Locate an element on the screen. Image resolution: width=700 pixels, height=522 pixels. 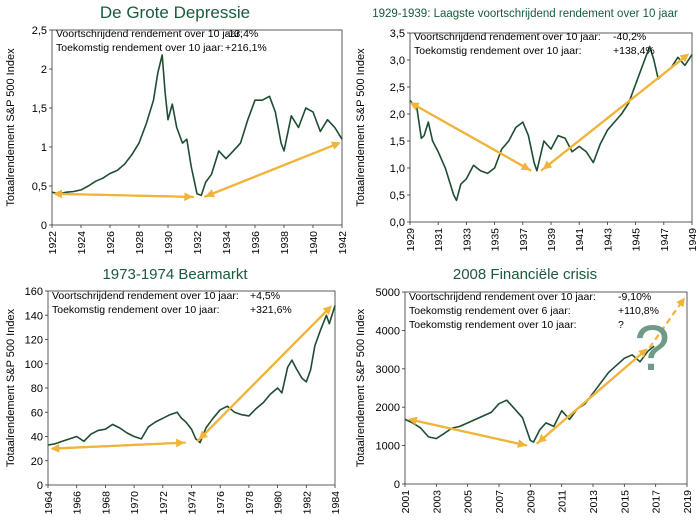
x-tick-label: 1942 is located at coordinates (343, 243).